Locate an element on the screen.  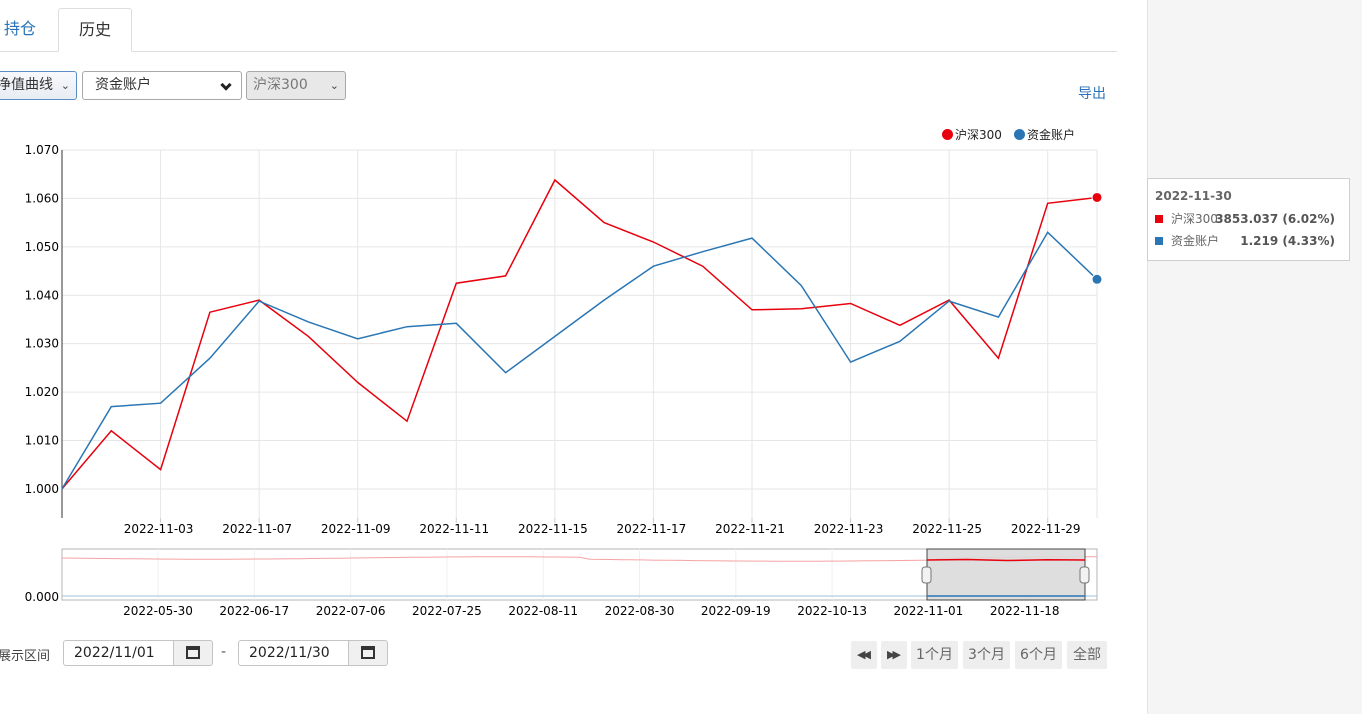
navigator-x-tick-label: 2022-10-13 is located at coordinates (832, 611).